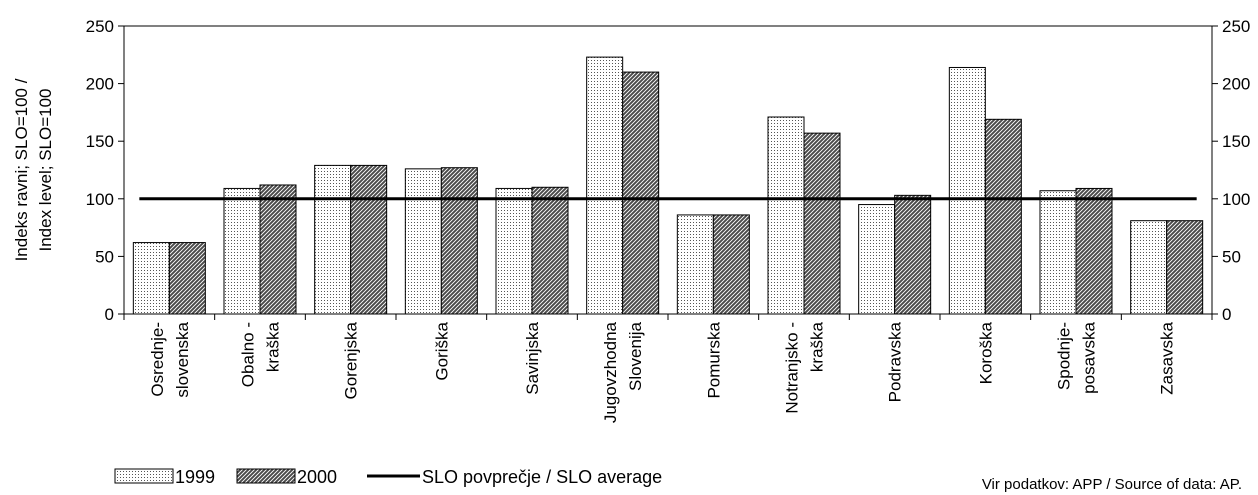  What do you see at coordinates (532, 357) in the screenshot?
I see `category-label: Savinjska` at bounding box center [532, 357].